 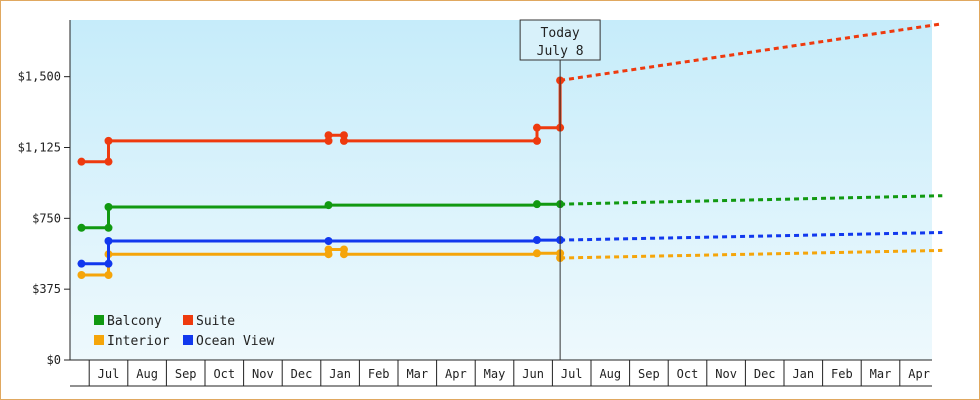 What do you see at coordinates (138, 341) in the screenshot?
I see `legend-label-interior: Interior` at bounding box center [138, 341].